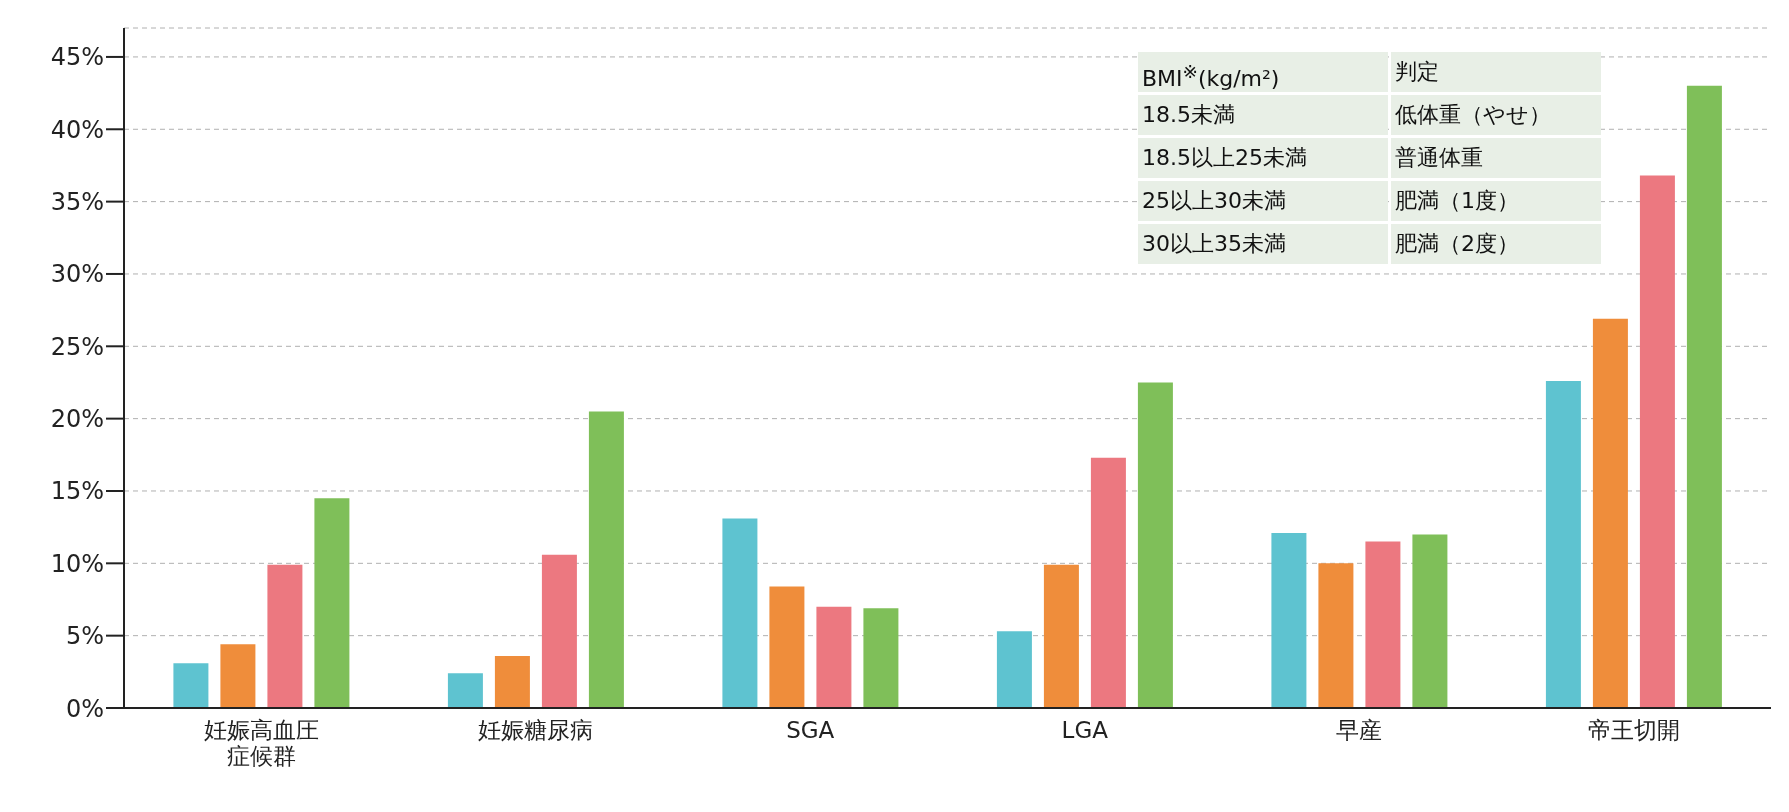 The height and width of the screenshot is (812, 1789). I want to click on y-tick-label: 25%, so click(77, 346).